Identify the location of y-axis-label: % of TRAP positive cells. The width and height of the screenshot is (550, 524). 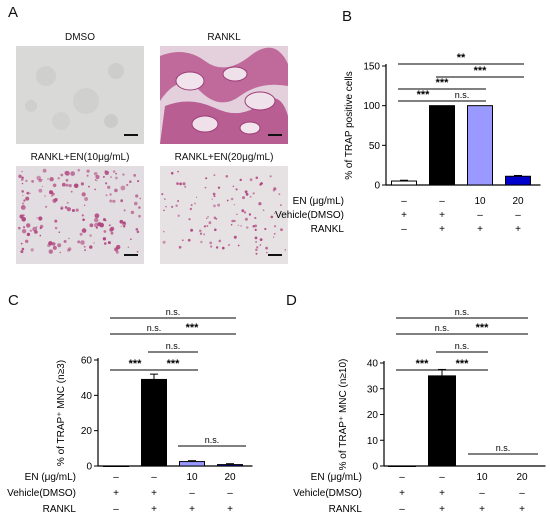
(349, 125).